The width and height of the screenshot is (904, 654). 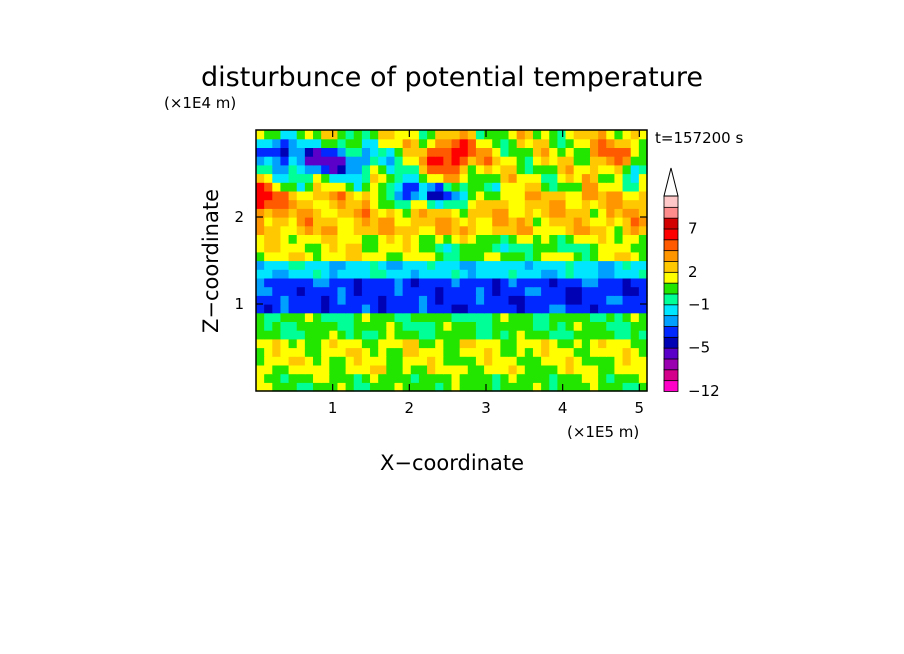 What do you see at coordinates (440, 260) in the screenshot?
I see `y-axis: 12` at bounding box center [440, 260].